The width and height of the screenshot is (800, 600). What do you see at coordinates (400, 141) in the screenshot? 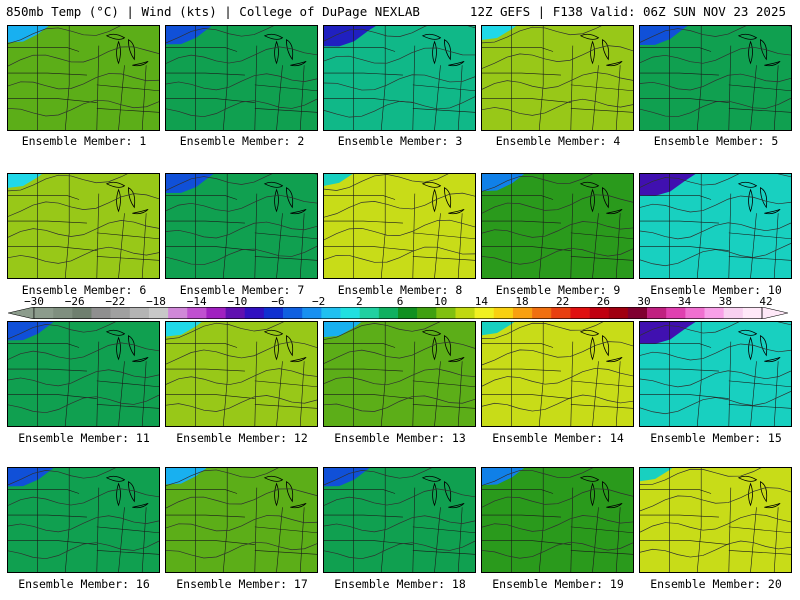
I see `ensemble-member-label: Ensemble Member: 3` at bounding box center [400, 141].